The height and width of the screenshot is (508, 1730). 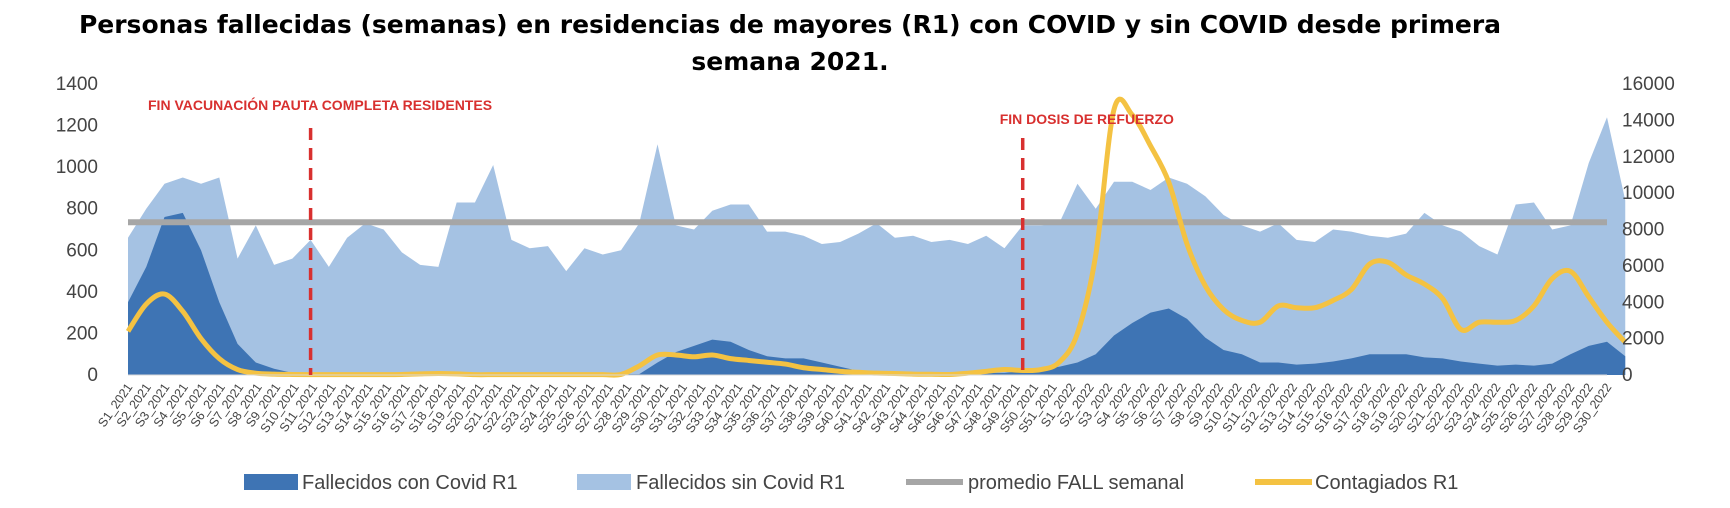 I want to click on y-left-tick-400: 400, so click(x=82, y=292).